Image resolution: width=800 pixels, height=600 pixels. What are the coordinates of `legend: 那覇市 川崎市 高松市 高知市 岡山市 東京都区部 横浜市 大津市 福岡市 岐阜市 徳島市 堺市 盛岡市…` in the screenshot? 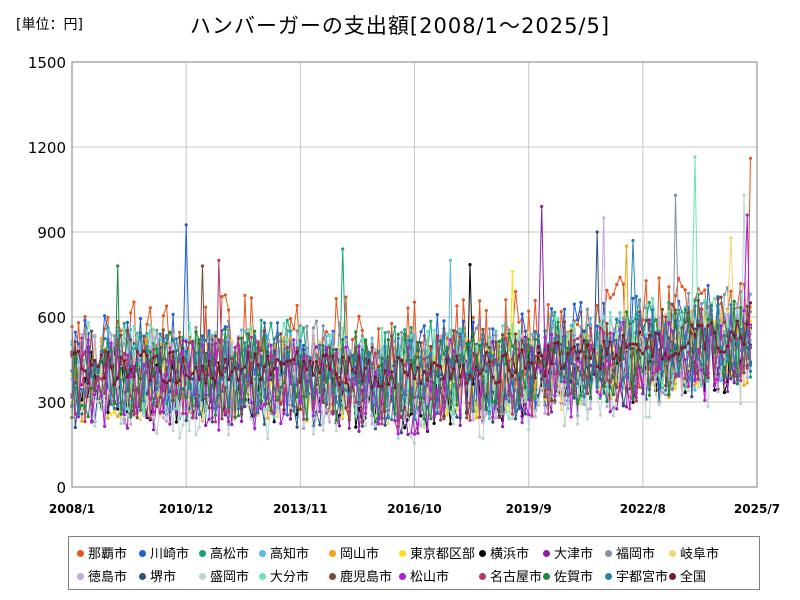 It's located at (414, 563).